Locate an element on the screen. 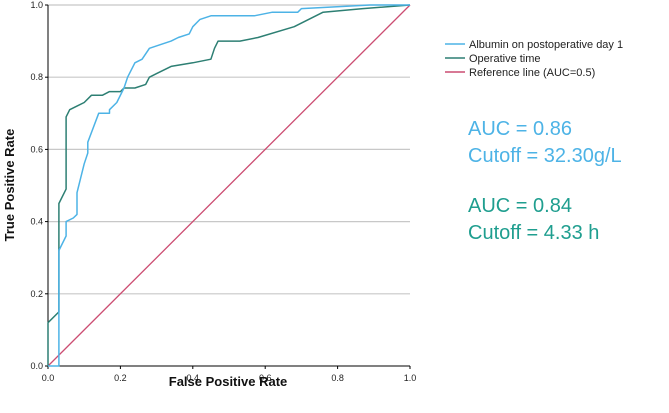 The image size is (669, 413). legend-label: Albumin on postoperative day 1 is located at coordinates (546, 45).